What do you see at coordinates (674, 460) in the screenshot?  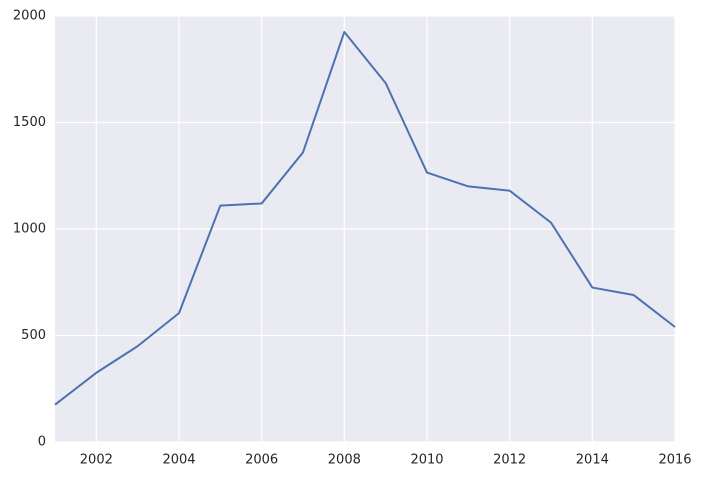 I see `x-tick-label: 2016` at bounding box center [674, 460].